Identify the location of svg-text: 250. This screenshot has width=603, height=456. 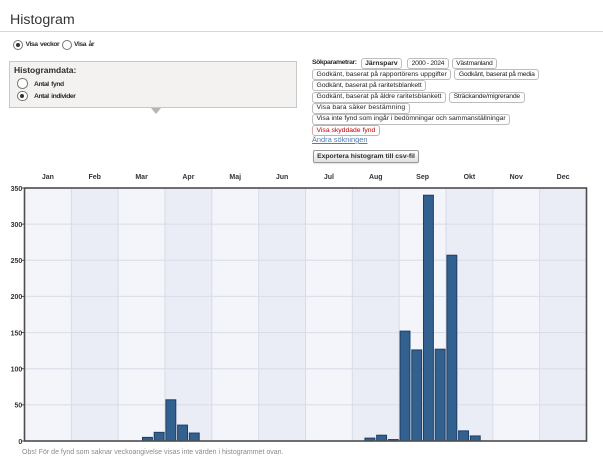
(17, 261).